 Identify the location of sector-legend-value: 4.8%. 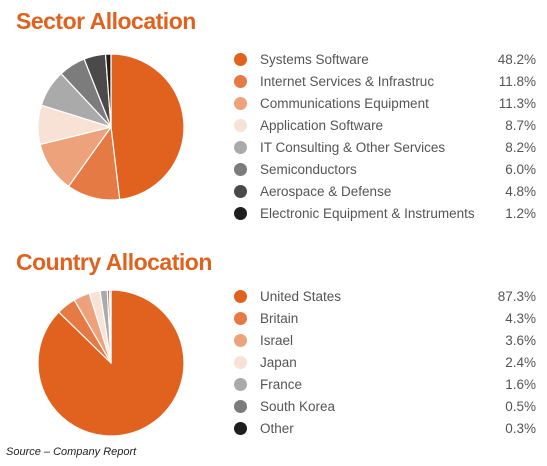
(520, 191).